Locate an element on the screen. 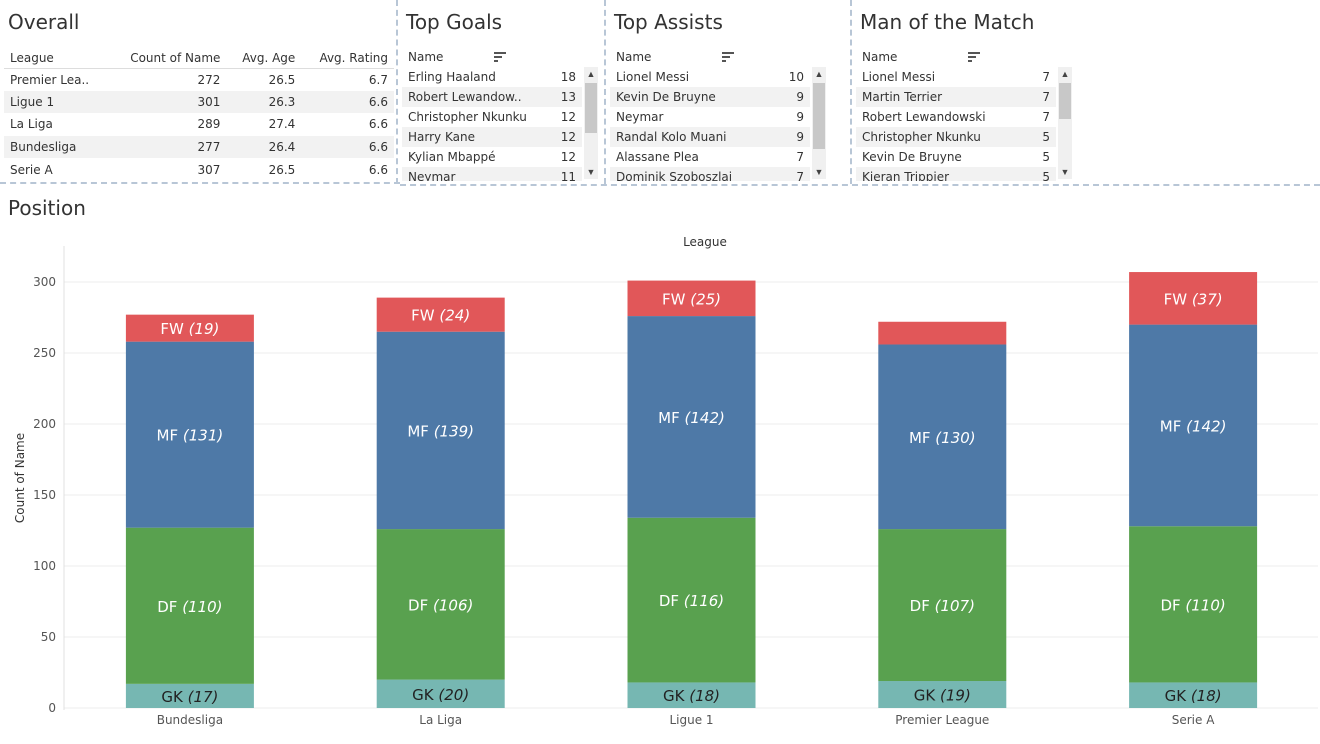  player-name: Kevin De Bruyne is located at coordinates (912, 157).